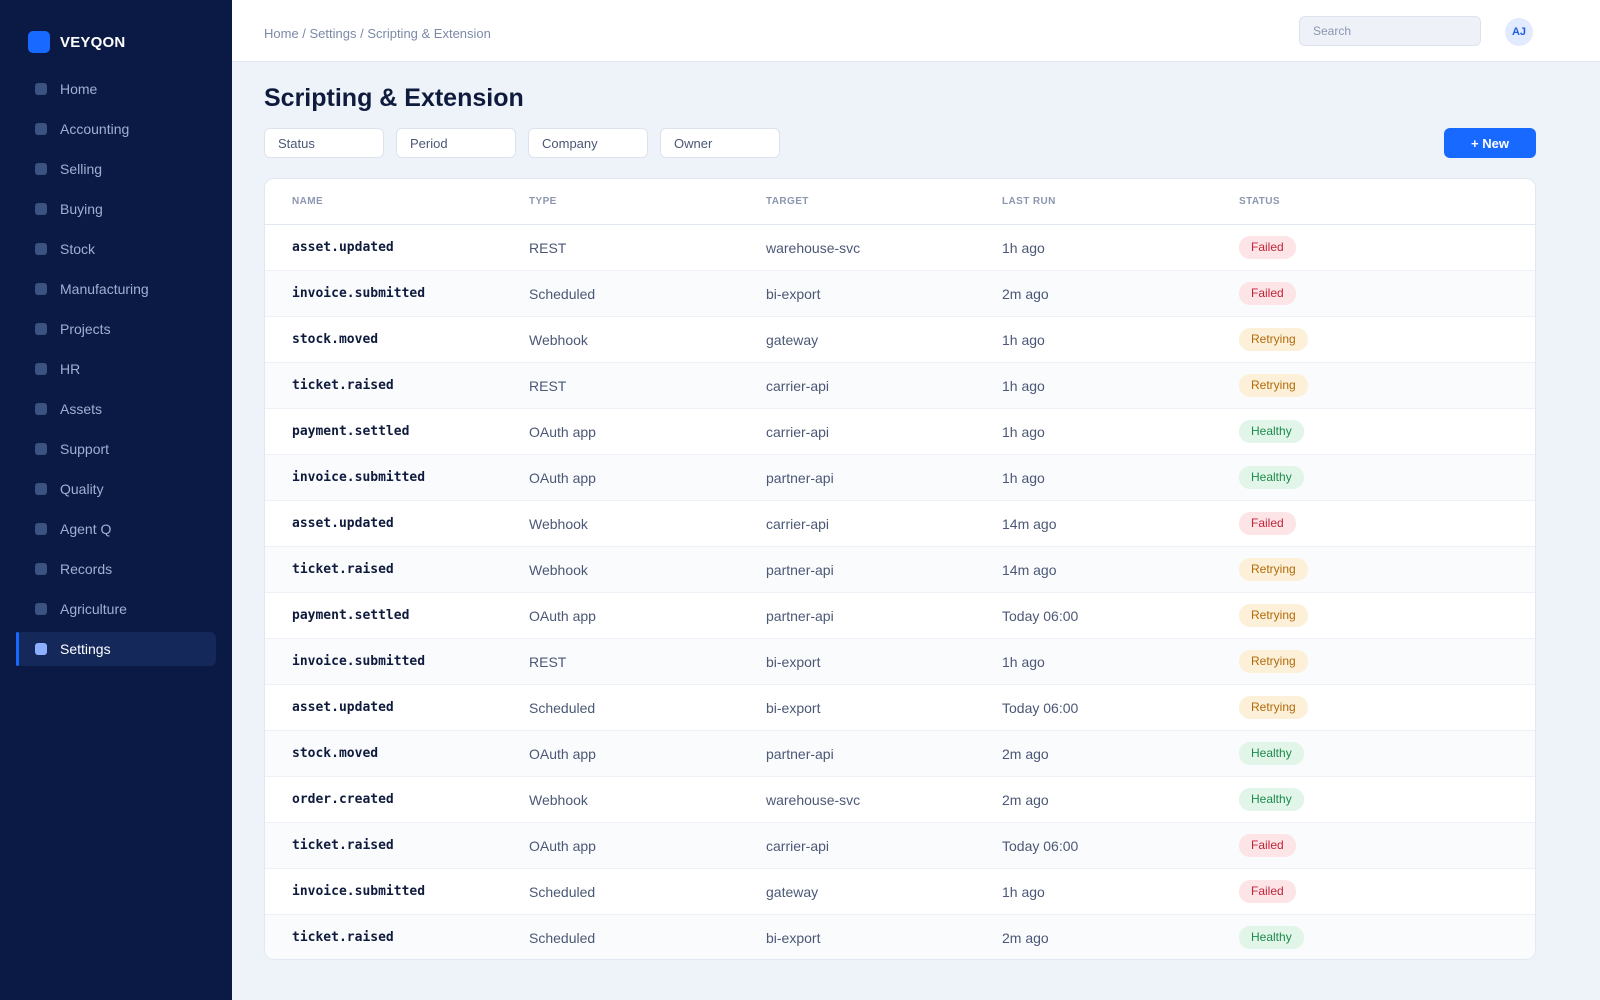 The width and height of the screenshot is (1600, 1000). I want to click on sidebar-item-buying: Buying, so click(116, 209).